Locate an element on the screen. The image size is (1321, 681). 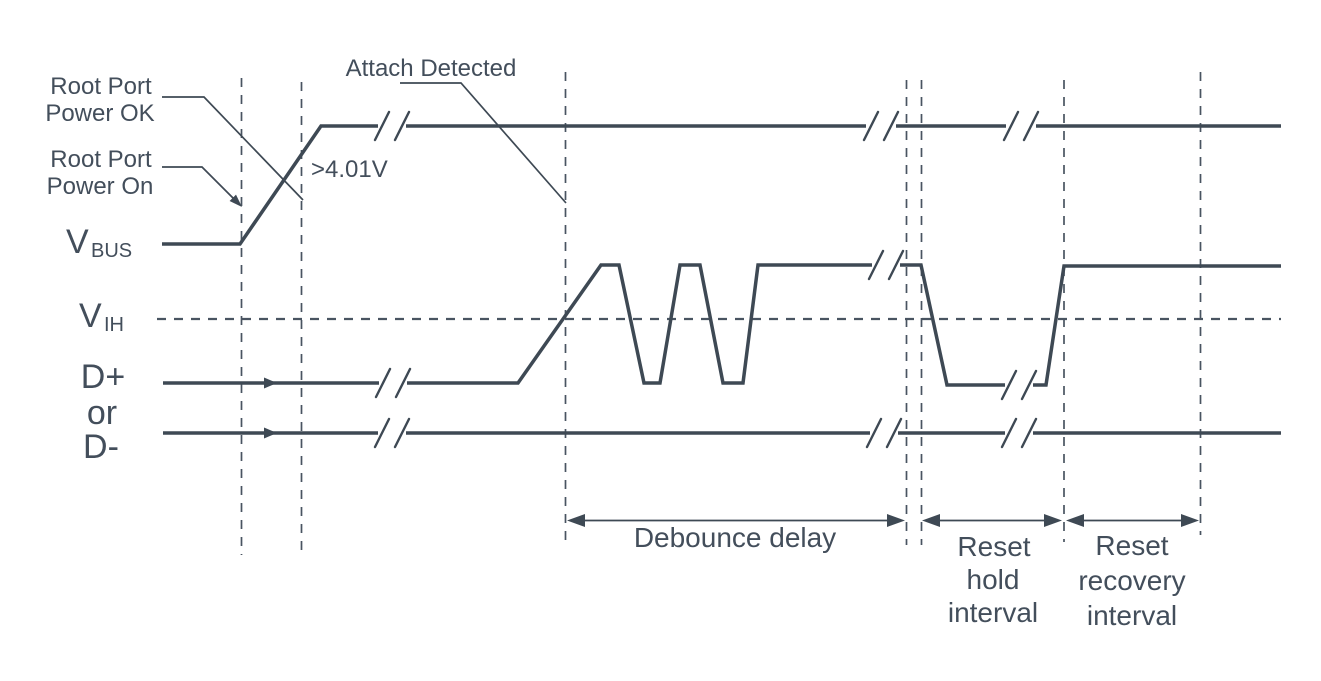
leader-lines is located at coordinates (364, 144).